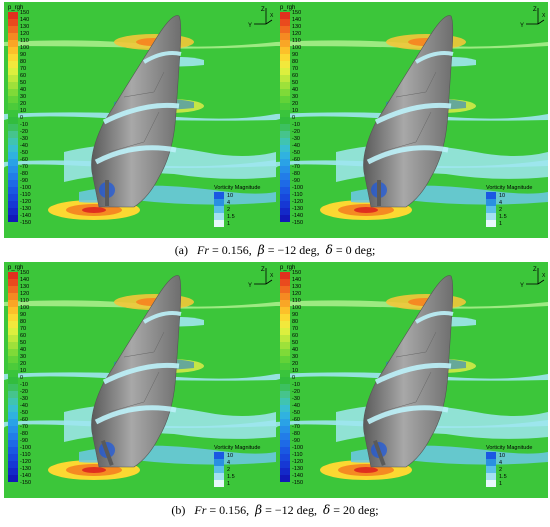  Describe the element at coordinates (502, 456) in the screenshot. I see `vorticity-tick-label: 10` at that location.